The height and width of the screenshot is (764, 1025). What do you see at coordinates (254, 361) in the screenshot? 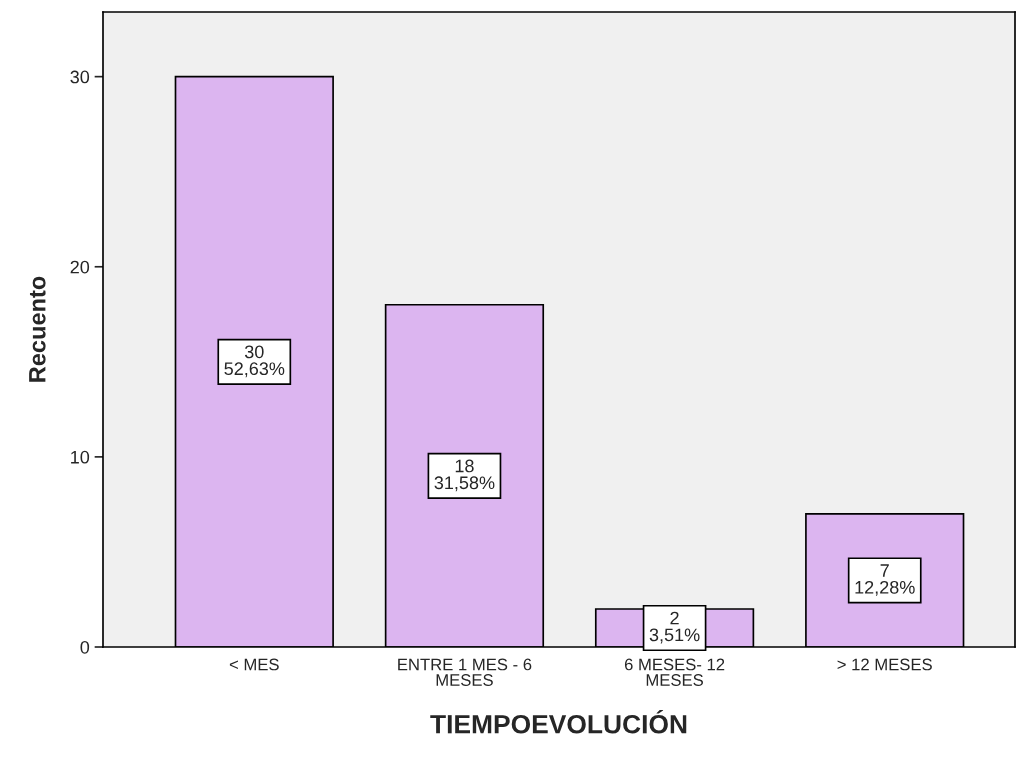
I see `data-label: 30 52,63%` at bounding box center [254, 361].